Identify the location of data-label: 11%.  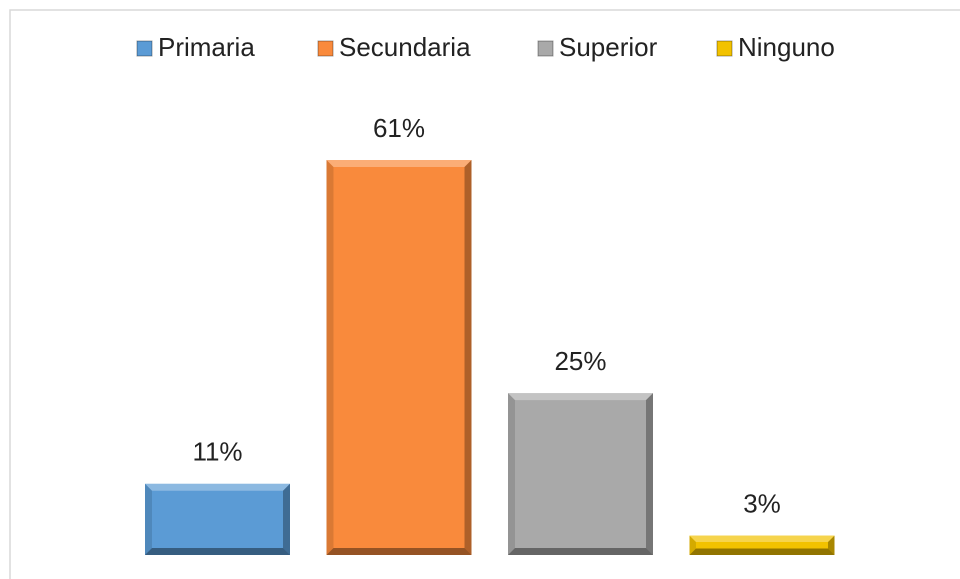
(217, 452).